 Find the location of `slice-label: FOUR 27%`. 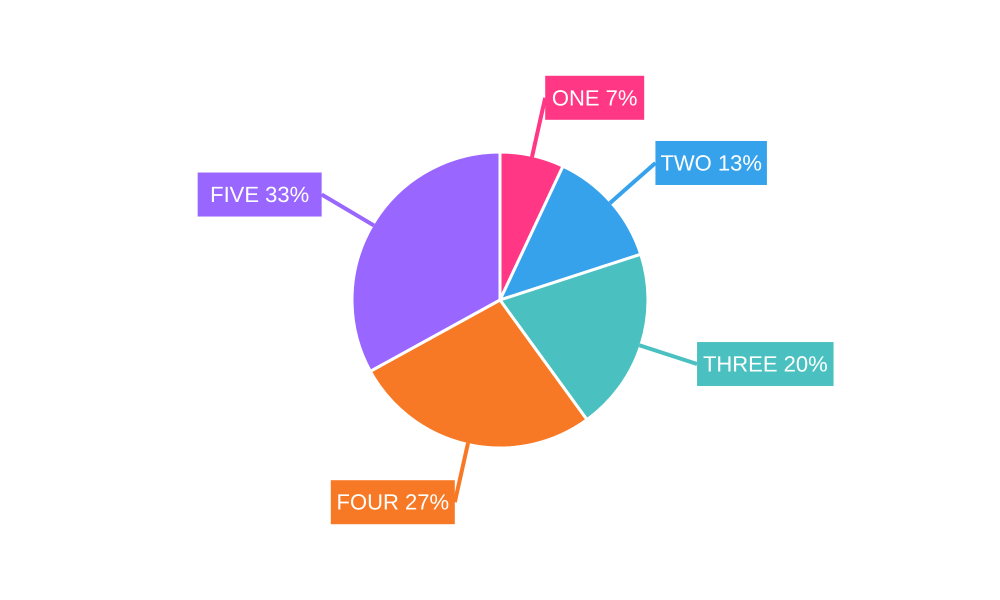

slice-label: FOUR 27% is located at coordinates (393, 502).